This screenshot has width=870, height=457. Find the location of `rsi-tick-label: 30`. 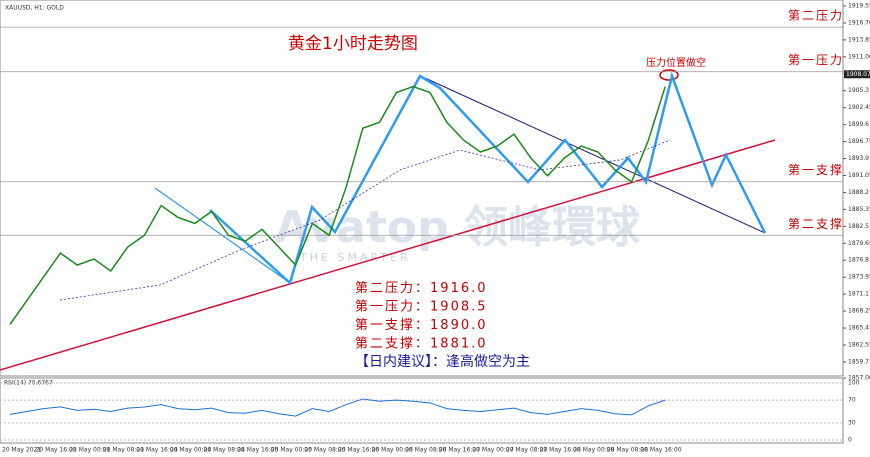

rsi-tick-label: 30 is located at coordinates (852, 422).